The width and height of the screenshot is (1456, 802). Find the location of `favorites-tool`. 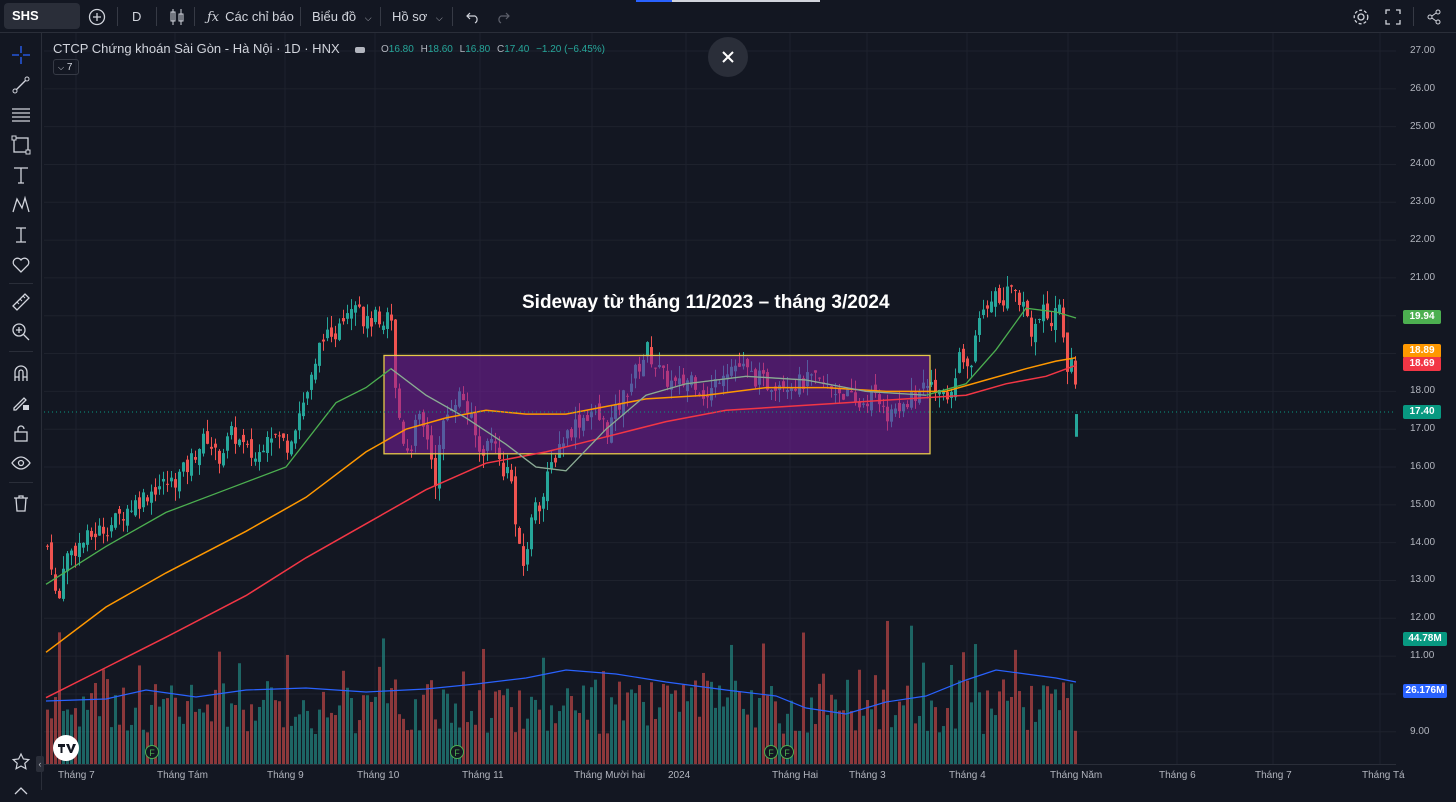

favorites-tool is located at coordinates (21, 762).